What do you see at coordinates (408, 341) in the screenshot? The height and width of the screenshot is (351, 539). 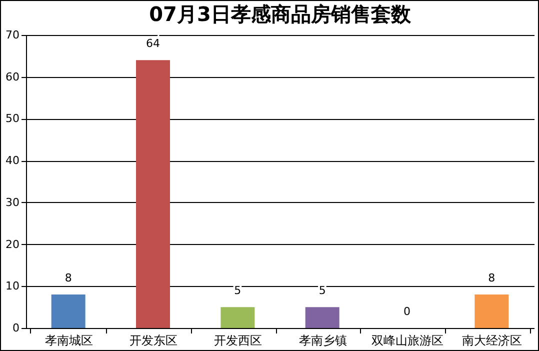 I see `x-tick-label: 双峰山旅游区` at bounding box center [408, 341].